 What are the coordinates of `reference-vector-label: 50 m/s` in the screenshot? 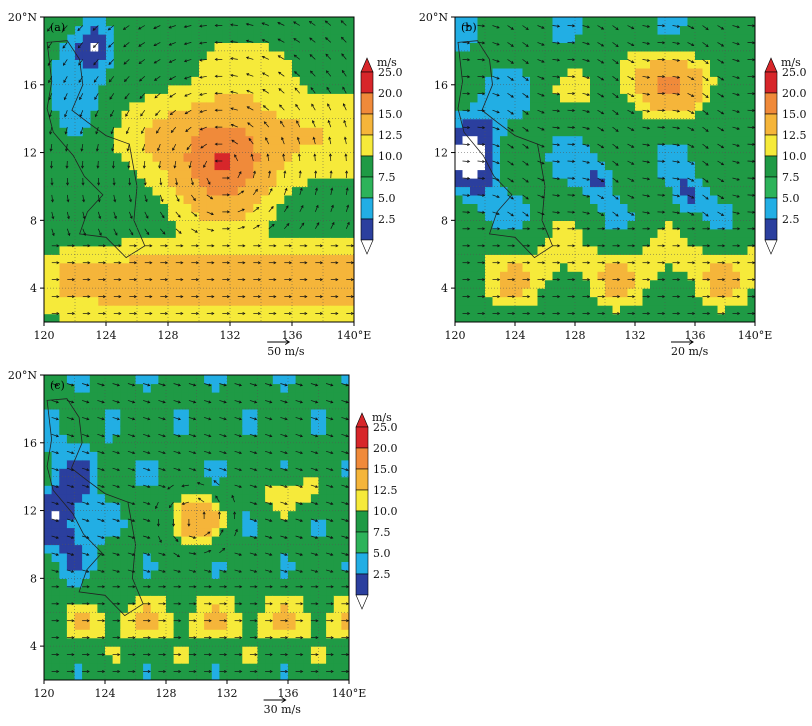 It's located at (286, 351).